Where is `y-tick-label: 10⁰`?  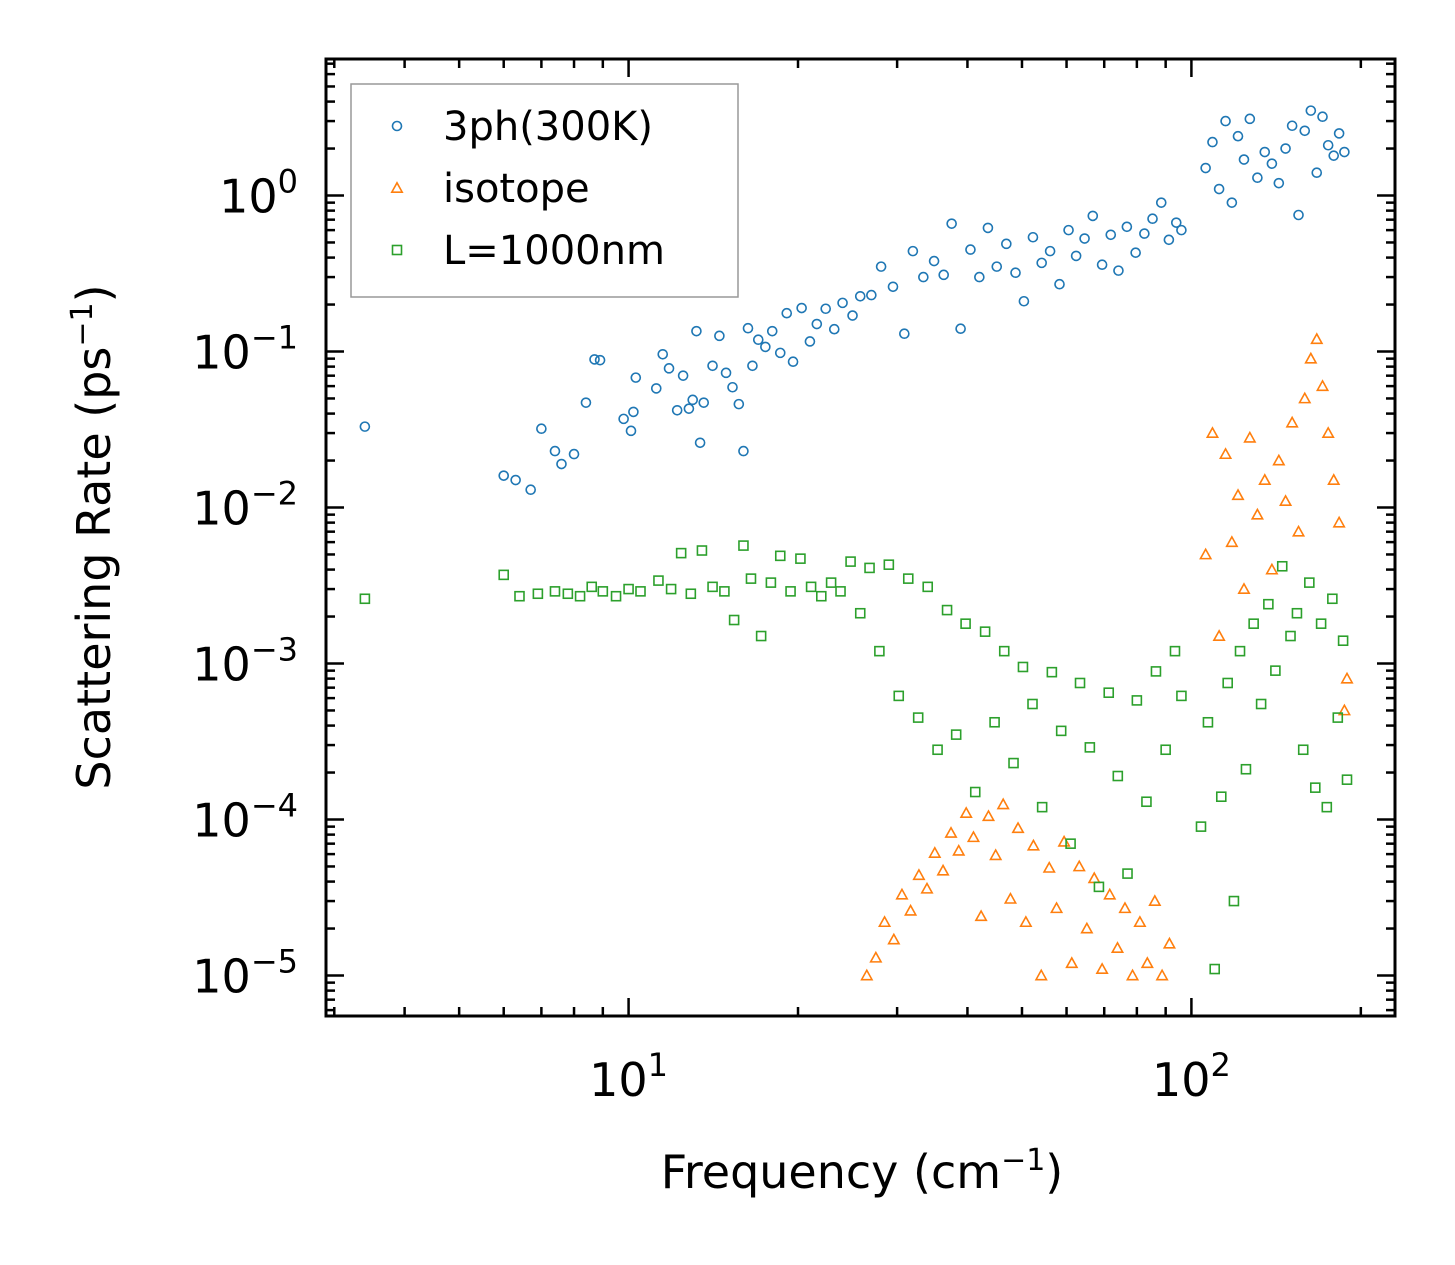
y-tick-label: 10⁰ is located at coordinates (258, 193).